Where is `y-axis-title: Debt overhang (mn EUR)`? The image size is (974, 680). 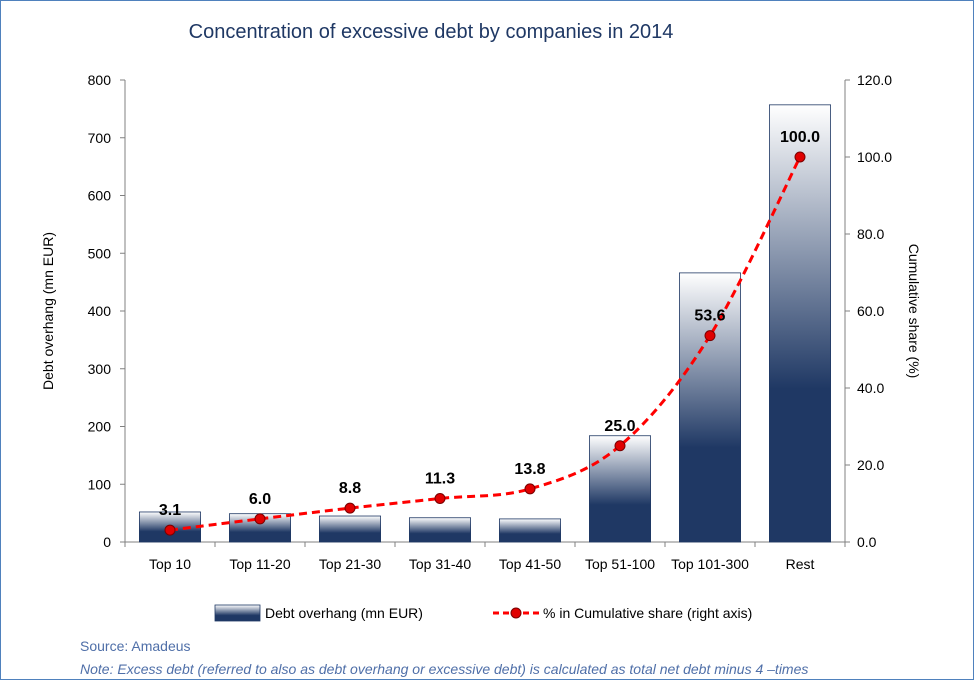 y-axis-title: Debt overhang (mn EUR) is located at coordinates (48, 311).